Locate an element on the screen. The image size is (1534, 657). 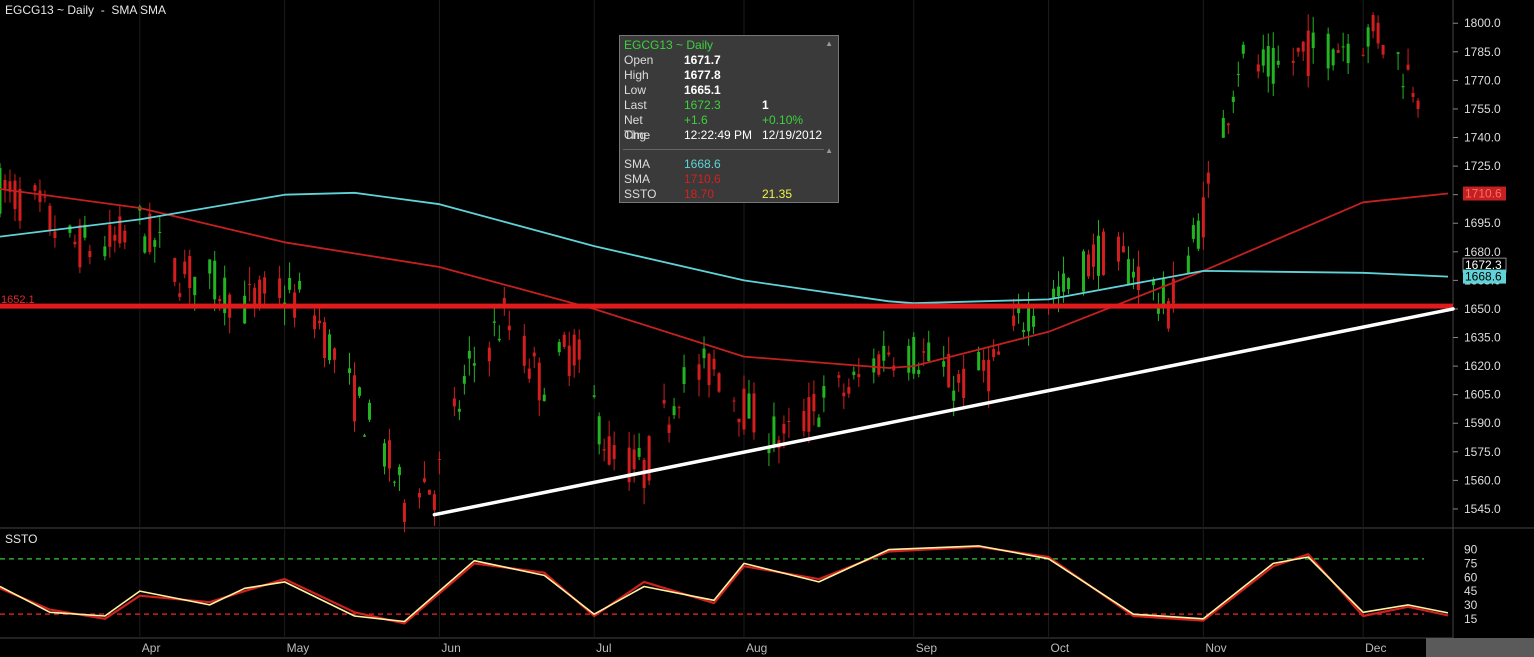
open-label: Open is located at coordinates (639, 60).